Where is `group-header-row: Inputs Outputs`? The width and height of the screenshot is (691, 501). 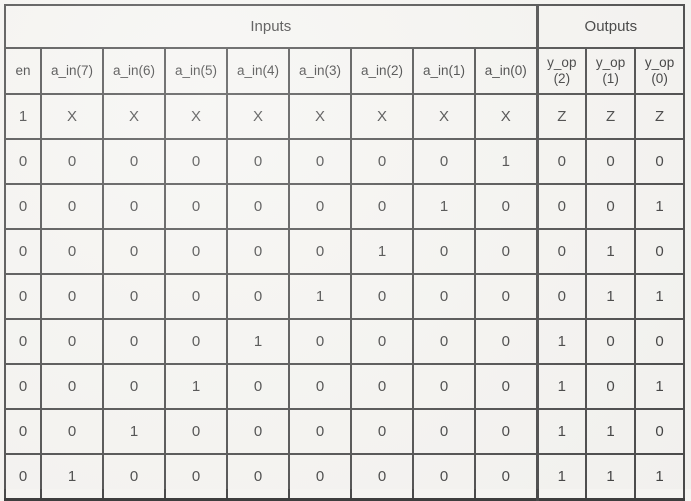
group-header-row: Inputs Outputs is located at coordinates (344, 26).